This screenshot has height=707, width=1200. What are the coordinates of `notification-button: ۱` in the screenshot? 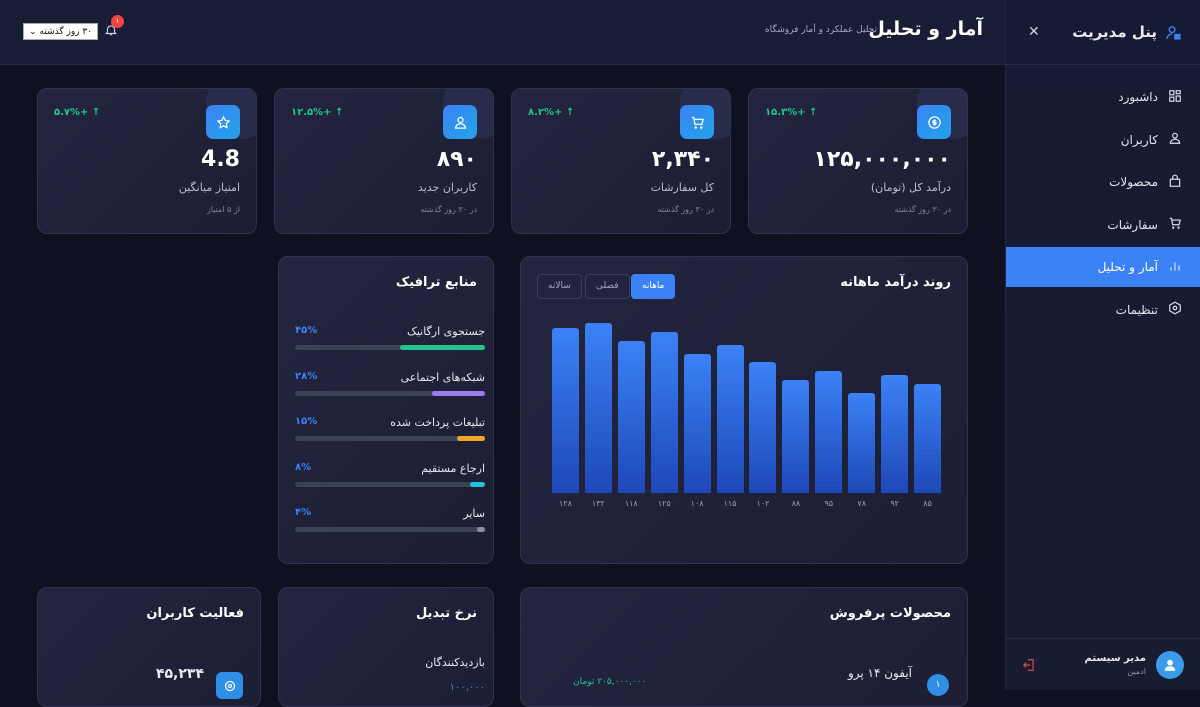 It's located at (114, 26).